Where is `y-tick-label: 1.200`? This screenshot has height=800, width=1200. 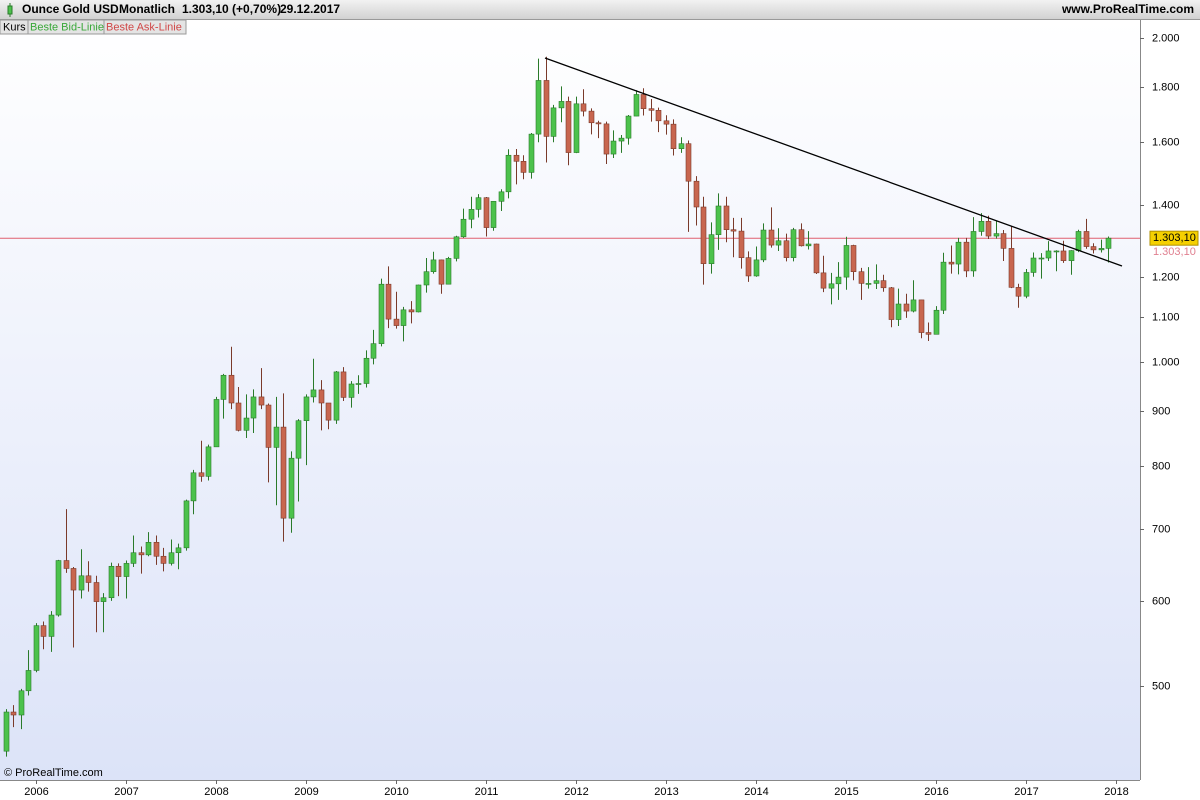 y-tick-label: 1.200 is located at coordinates (1166, 277).